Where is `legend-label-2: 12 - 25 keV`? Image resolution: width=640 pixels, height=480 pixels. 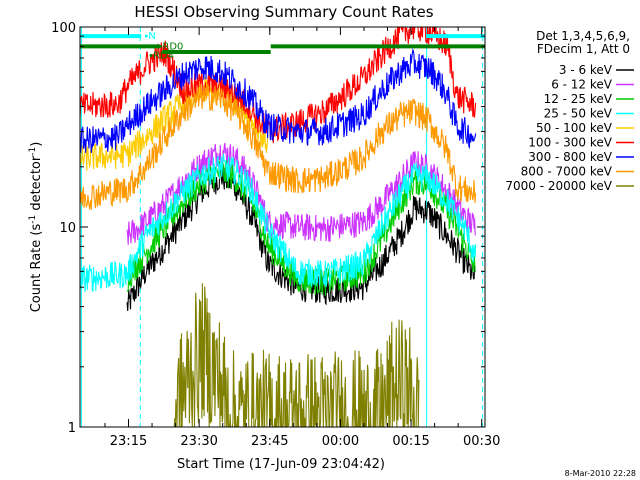
legend-label-2: 12 - 25 keV is located at coordinates (578, 99).